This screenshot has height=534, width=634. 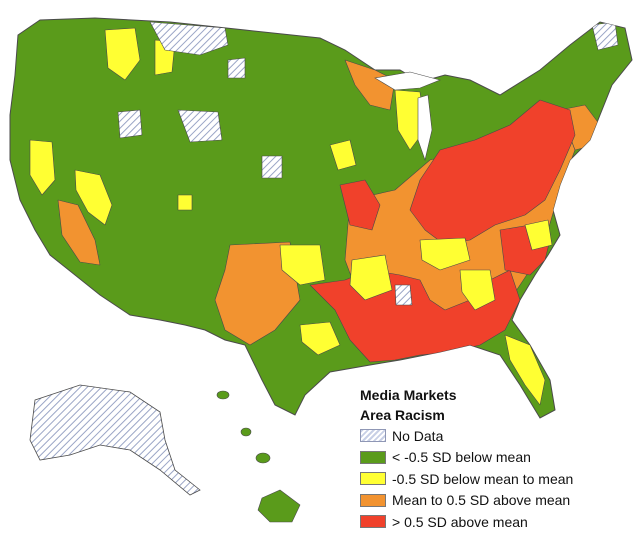 What do you see at coordinates (418, 435) in the screenshot?
I see `legend-label: No Data` at bounding box center [418, 435].